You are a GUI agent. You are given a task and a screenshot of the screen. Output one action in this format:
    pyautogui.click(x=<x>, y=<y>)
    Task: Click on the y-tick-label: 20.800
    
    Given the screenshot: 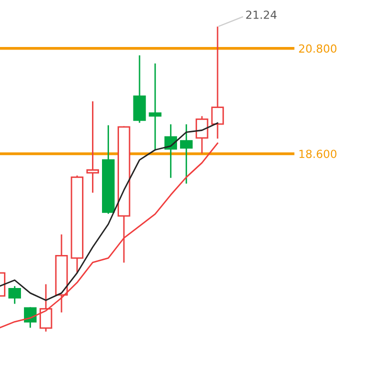 What is the action you would take?
    pyautogui.click(x=317, y=48)
    